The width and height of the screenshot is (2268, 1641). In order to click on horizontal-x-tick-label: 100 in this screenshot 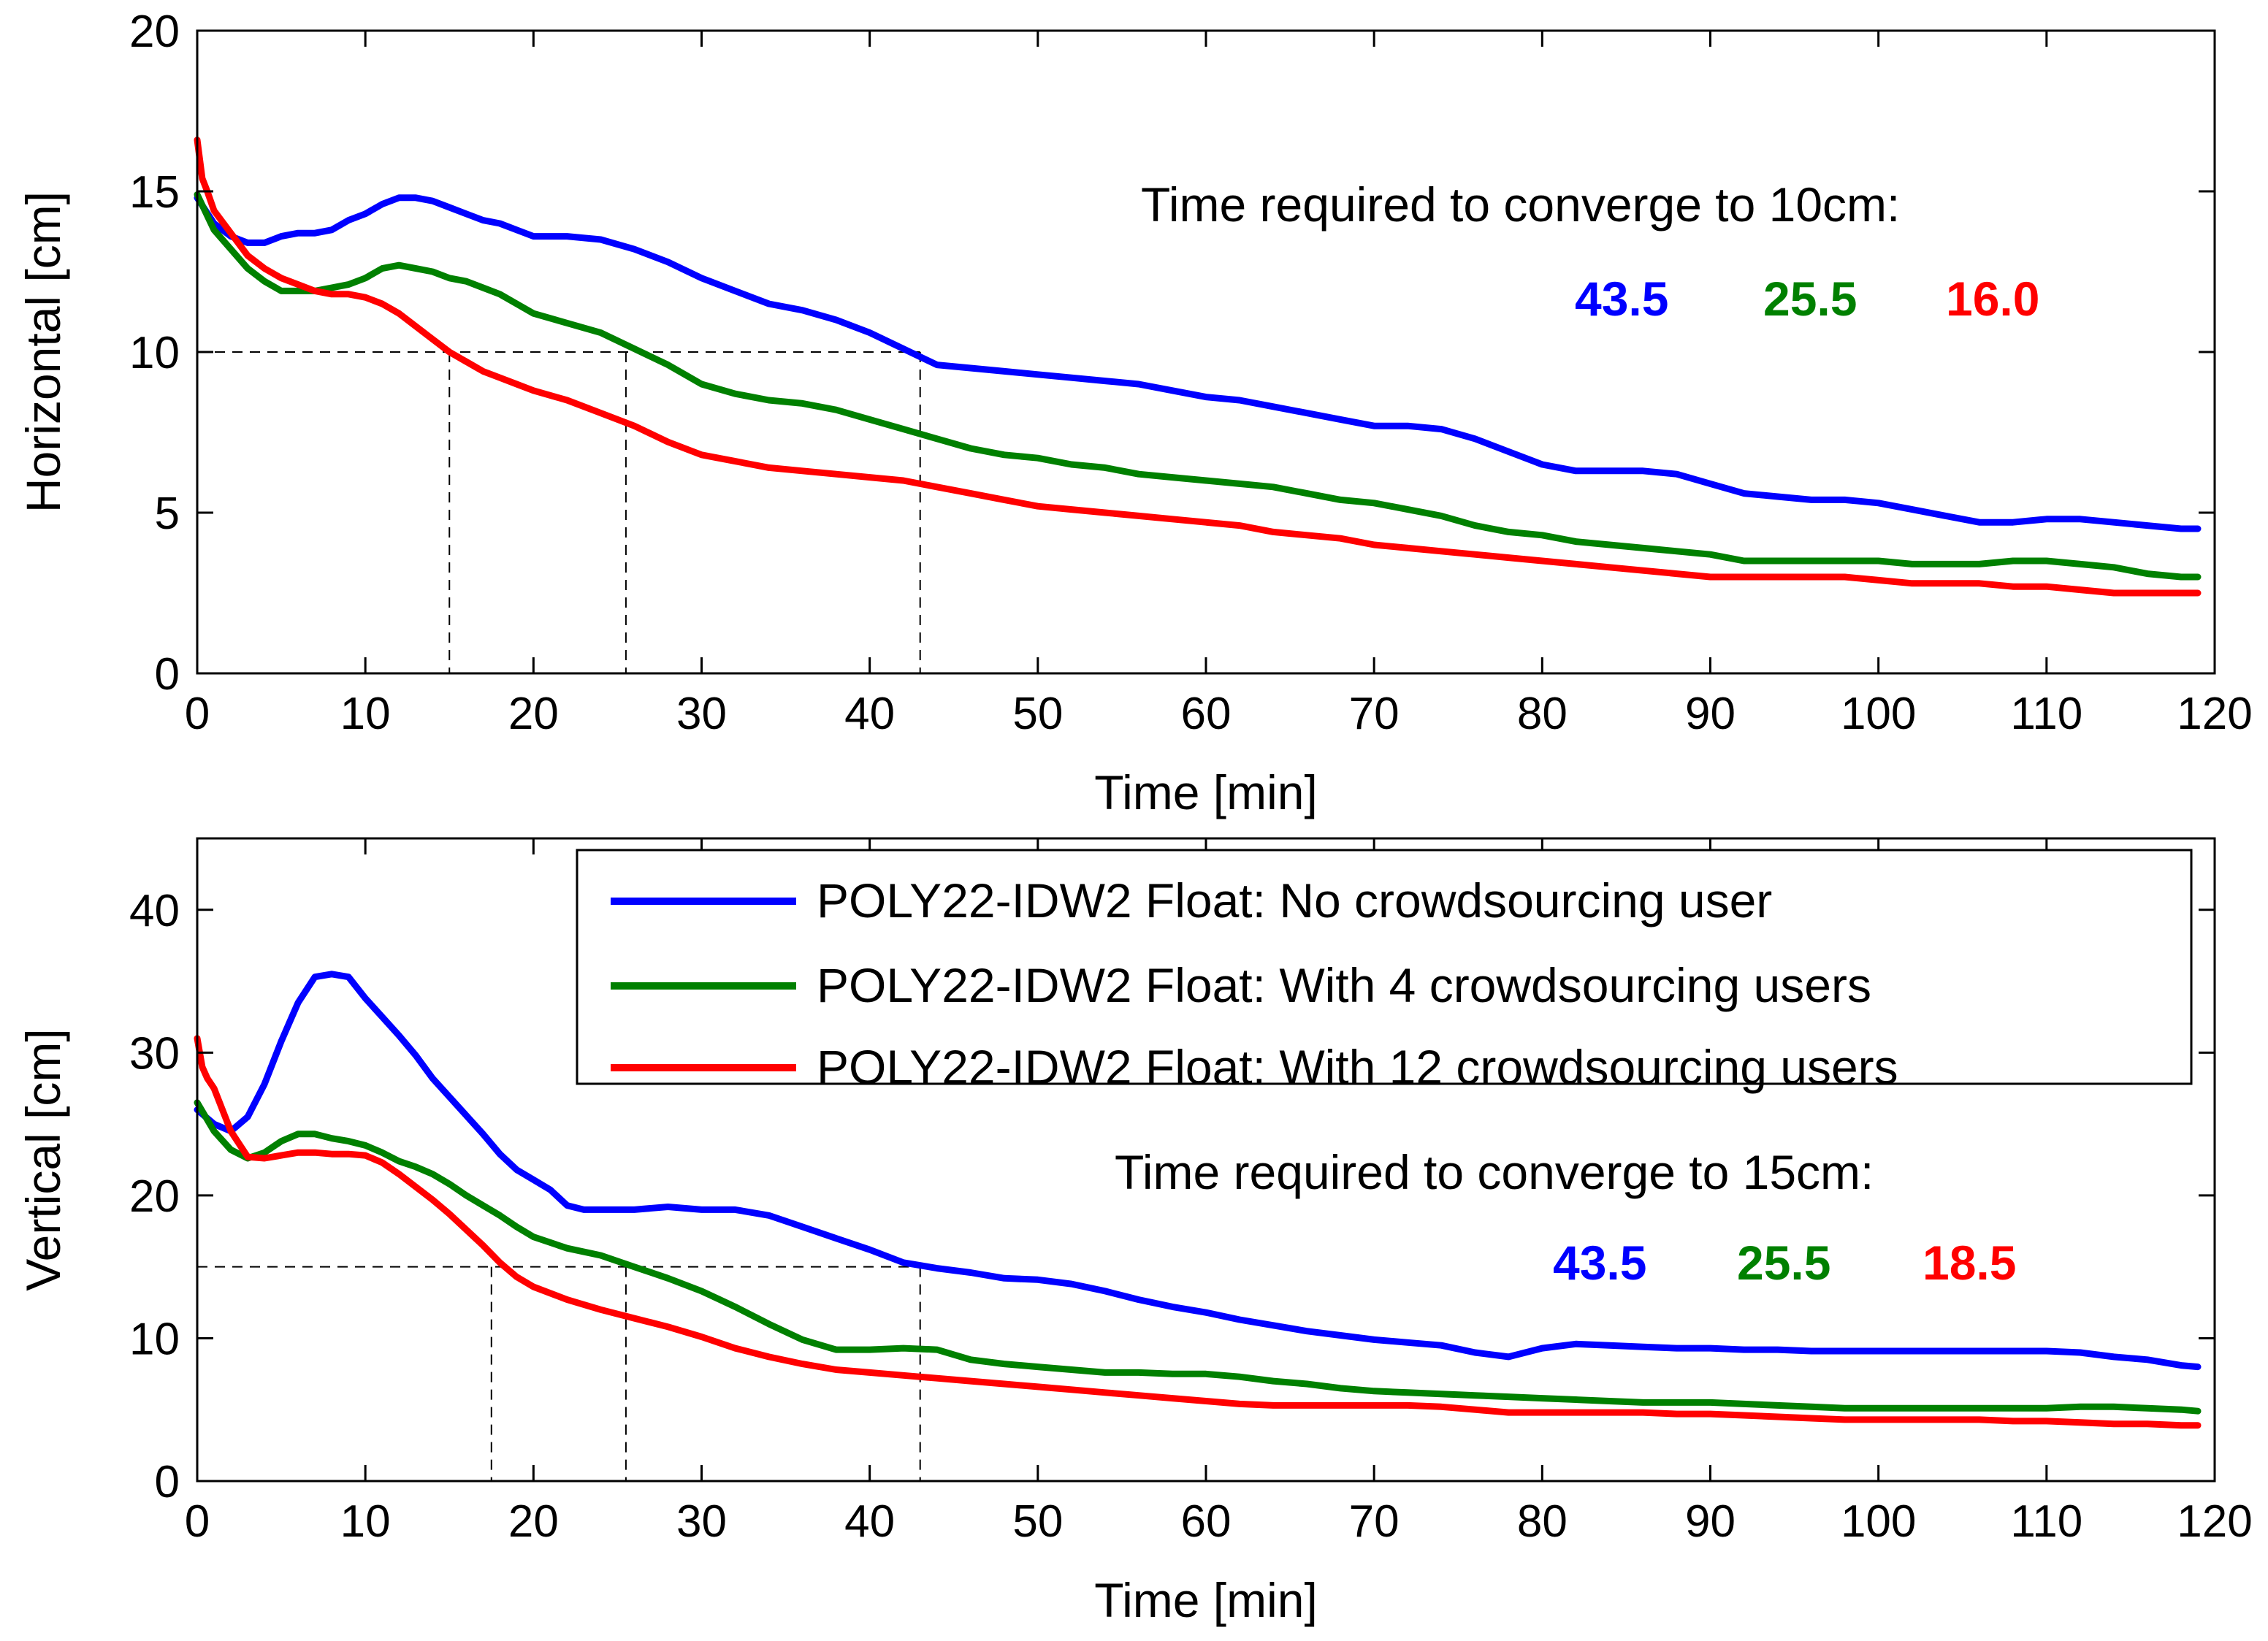, I will do `click(1878, 714)`.